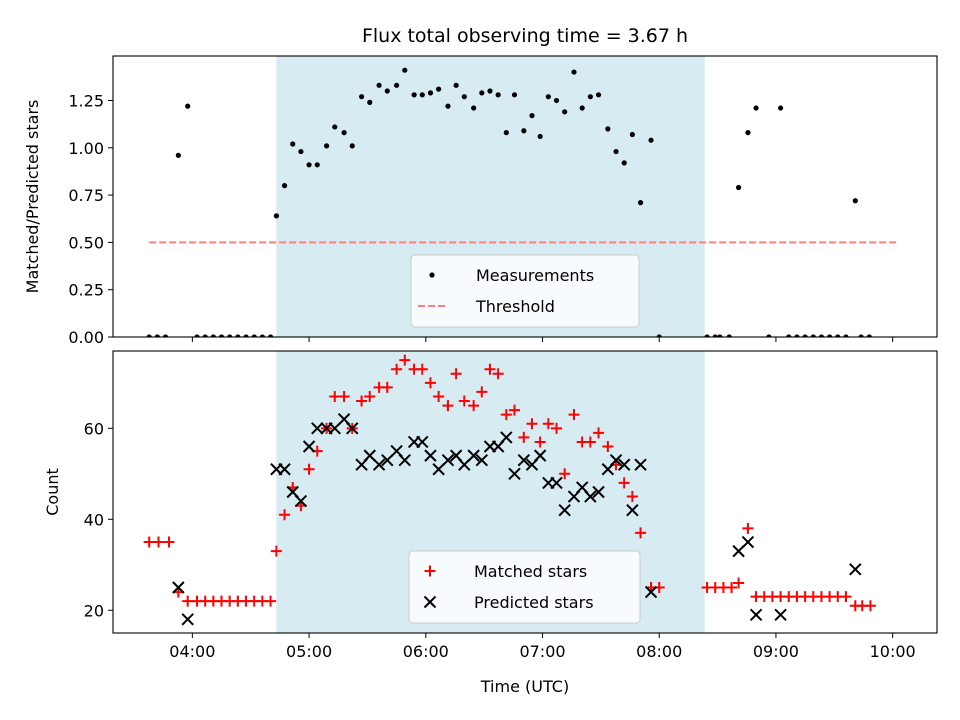 Image resolution: width=960 pixels, height=720 pixels. Describe the element at coordinates (86, 100) in the screenshot. I see `top-y-tick-label: 1.25` at that location.